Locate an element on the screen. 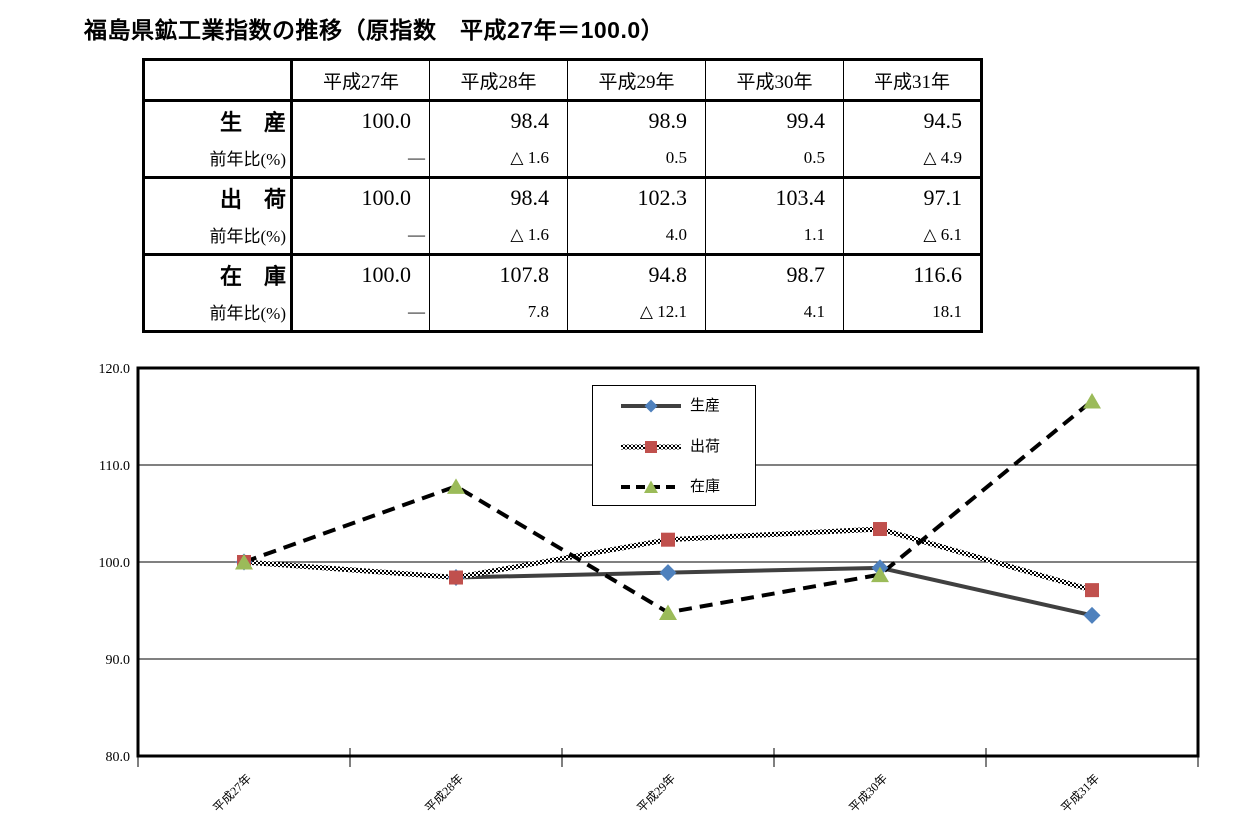 The image size is (1241, 840). page-title: 福島県鉱工業指数の推移（原指数 平成27年＝100.0） is located at coordinates (374, 30).